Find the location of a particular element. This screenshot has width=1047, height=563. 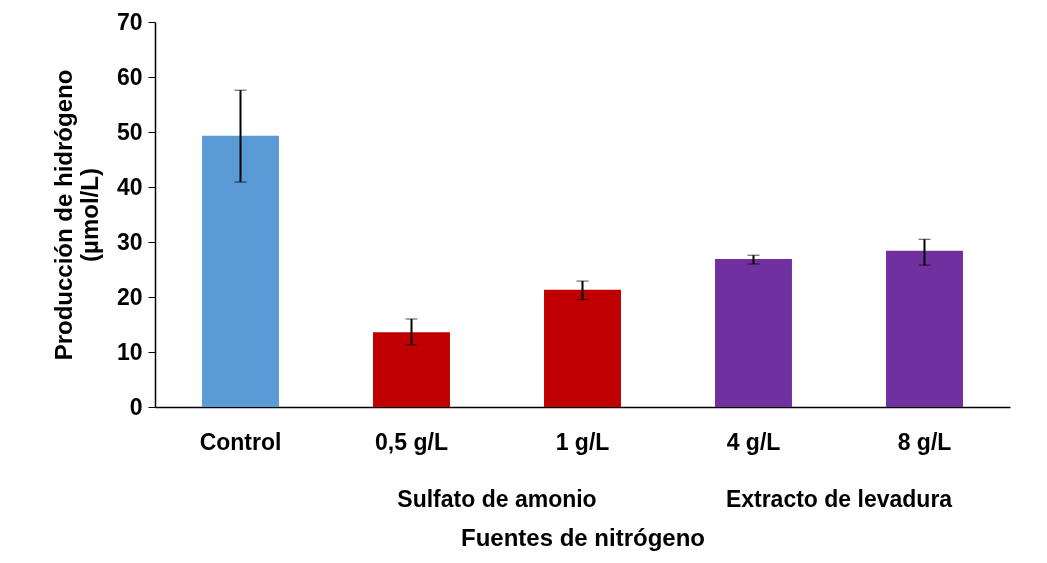

y-tick-label: 50 is located at coordinates (129, 131).